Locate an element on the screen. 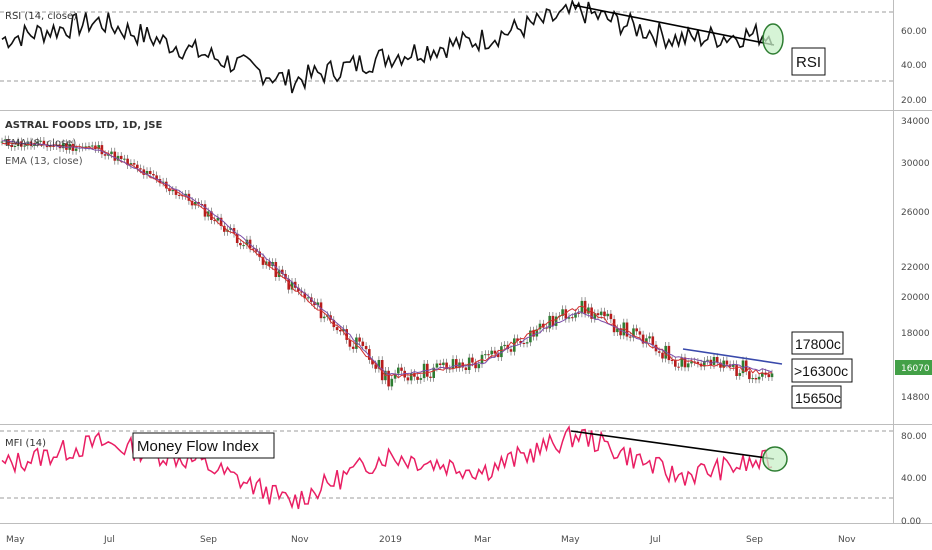 The width and height of the screenshot is (932, 550). last-price-label: 16070 is located at coordinates (913, 367).